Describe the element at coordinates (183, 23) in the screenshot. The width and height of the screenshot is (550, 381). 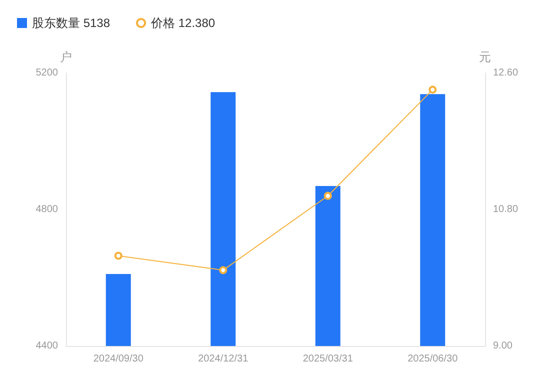
I see `legend-label: 价格 12.380` at that location.